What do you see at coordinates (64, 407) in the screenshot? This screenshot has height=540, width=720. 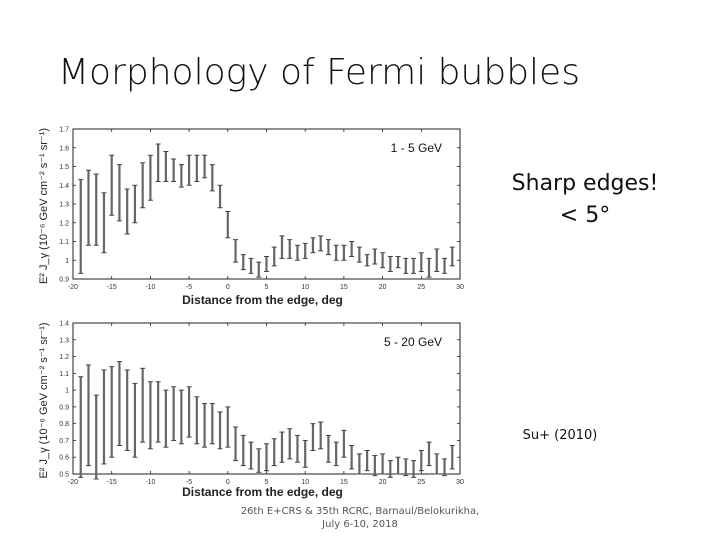 I see `y-tick-label: 0.9` at bounding box center [64, 407].